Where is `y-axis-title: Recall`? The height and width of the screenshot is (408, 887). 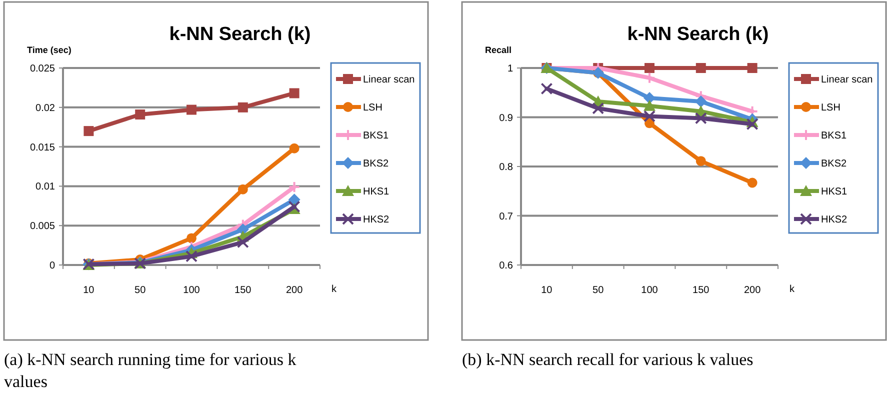
y-axis-title: Recall is located at coordinates (498, 50).